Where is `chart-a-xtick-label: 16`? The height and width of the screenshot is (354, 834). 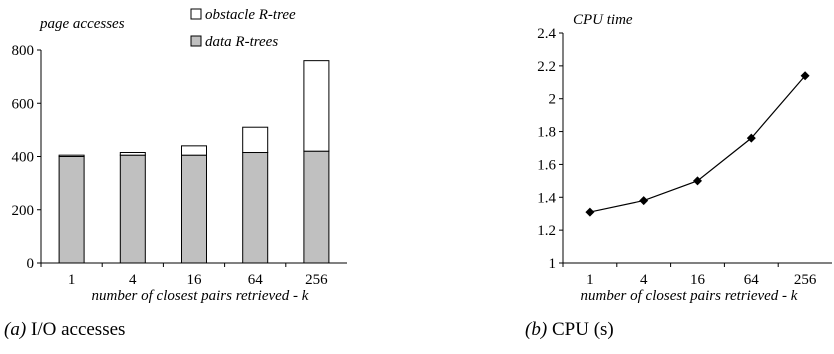 chart-a-xtick-label: 16 is located at coordinates (195, 280).